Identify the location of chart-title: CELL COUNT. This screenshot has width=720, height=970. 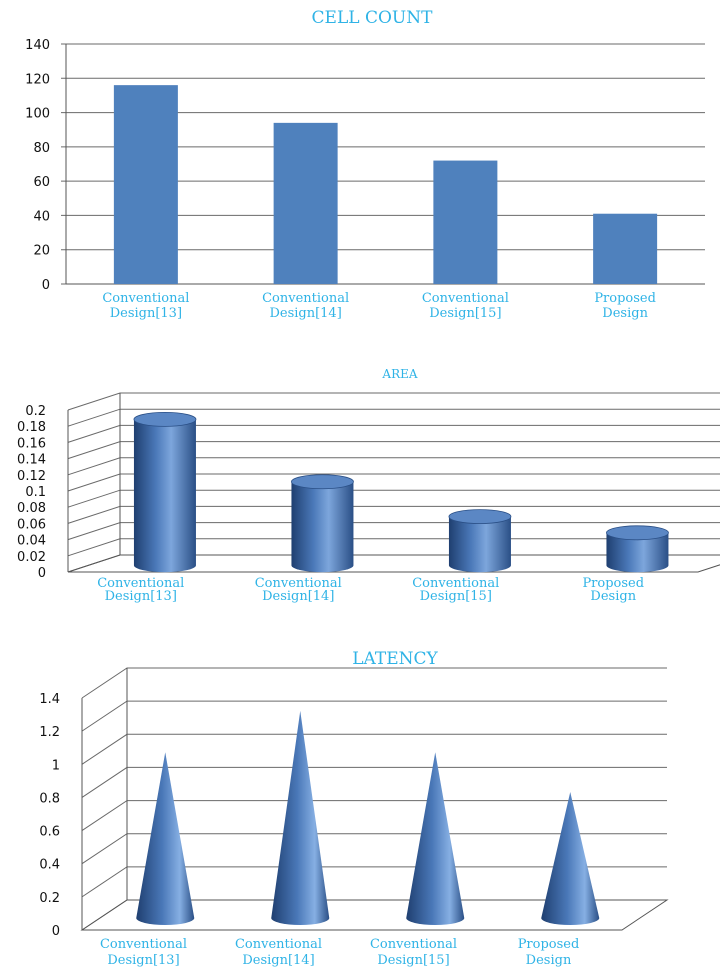
(373, 18).